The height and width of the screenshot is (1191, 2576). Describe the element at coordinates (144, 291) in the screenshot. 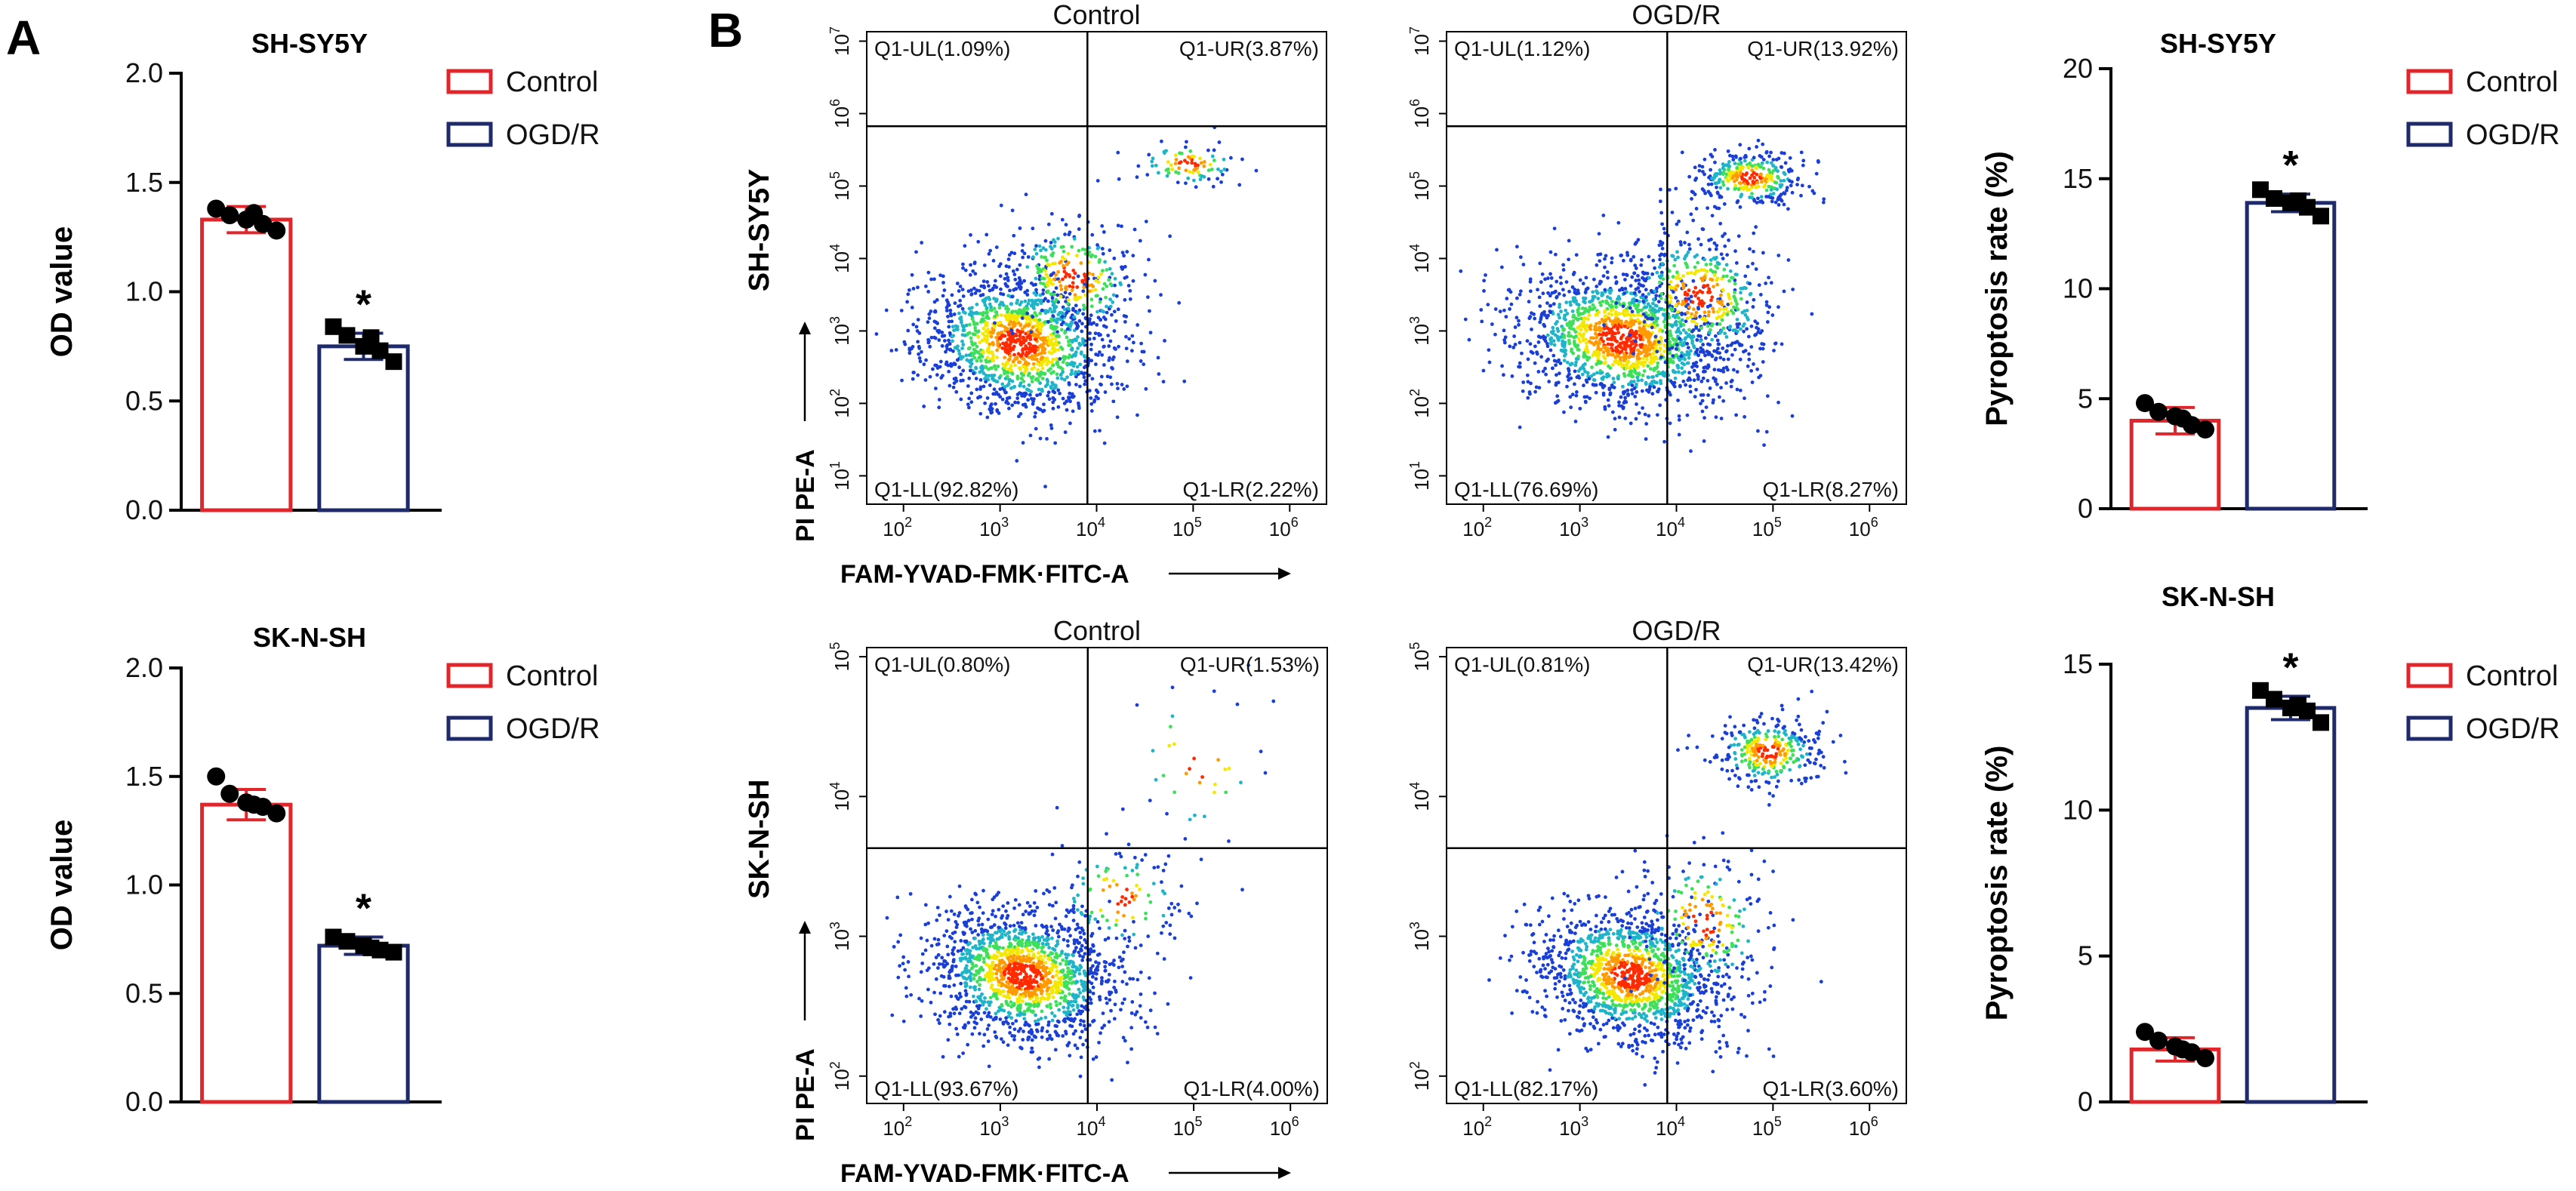

I see `y-tick-label: 1.0` at that location.